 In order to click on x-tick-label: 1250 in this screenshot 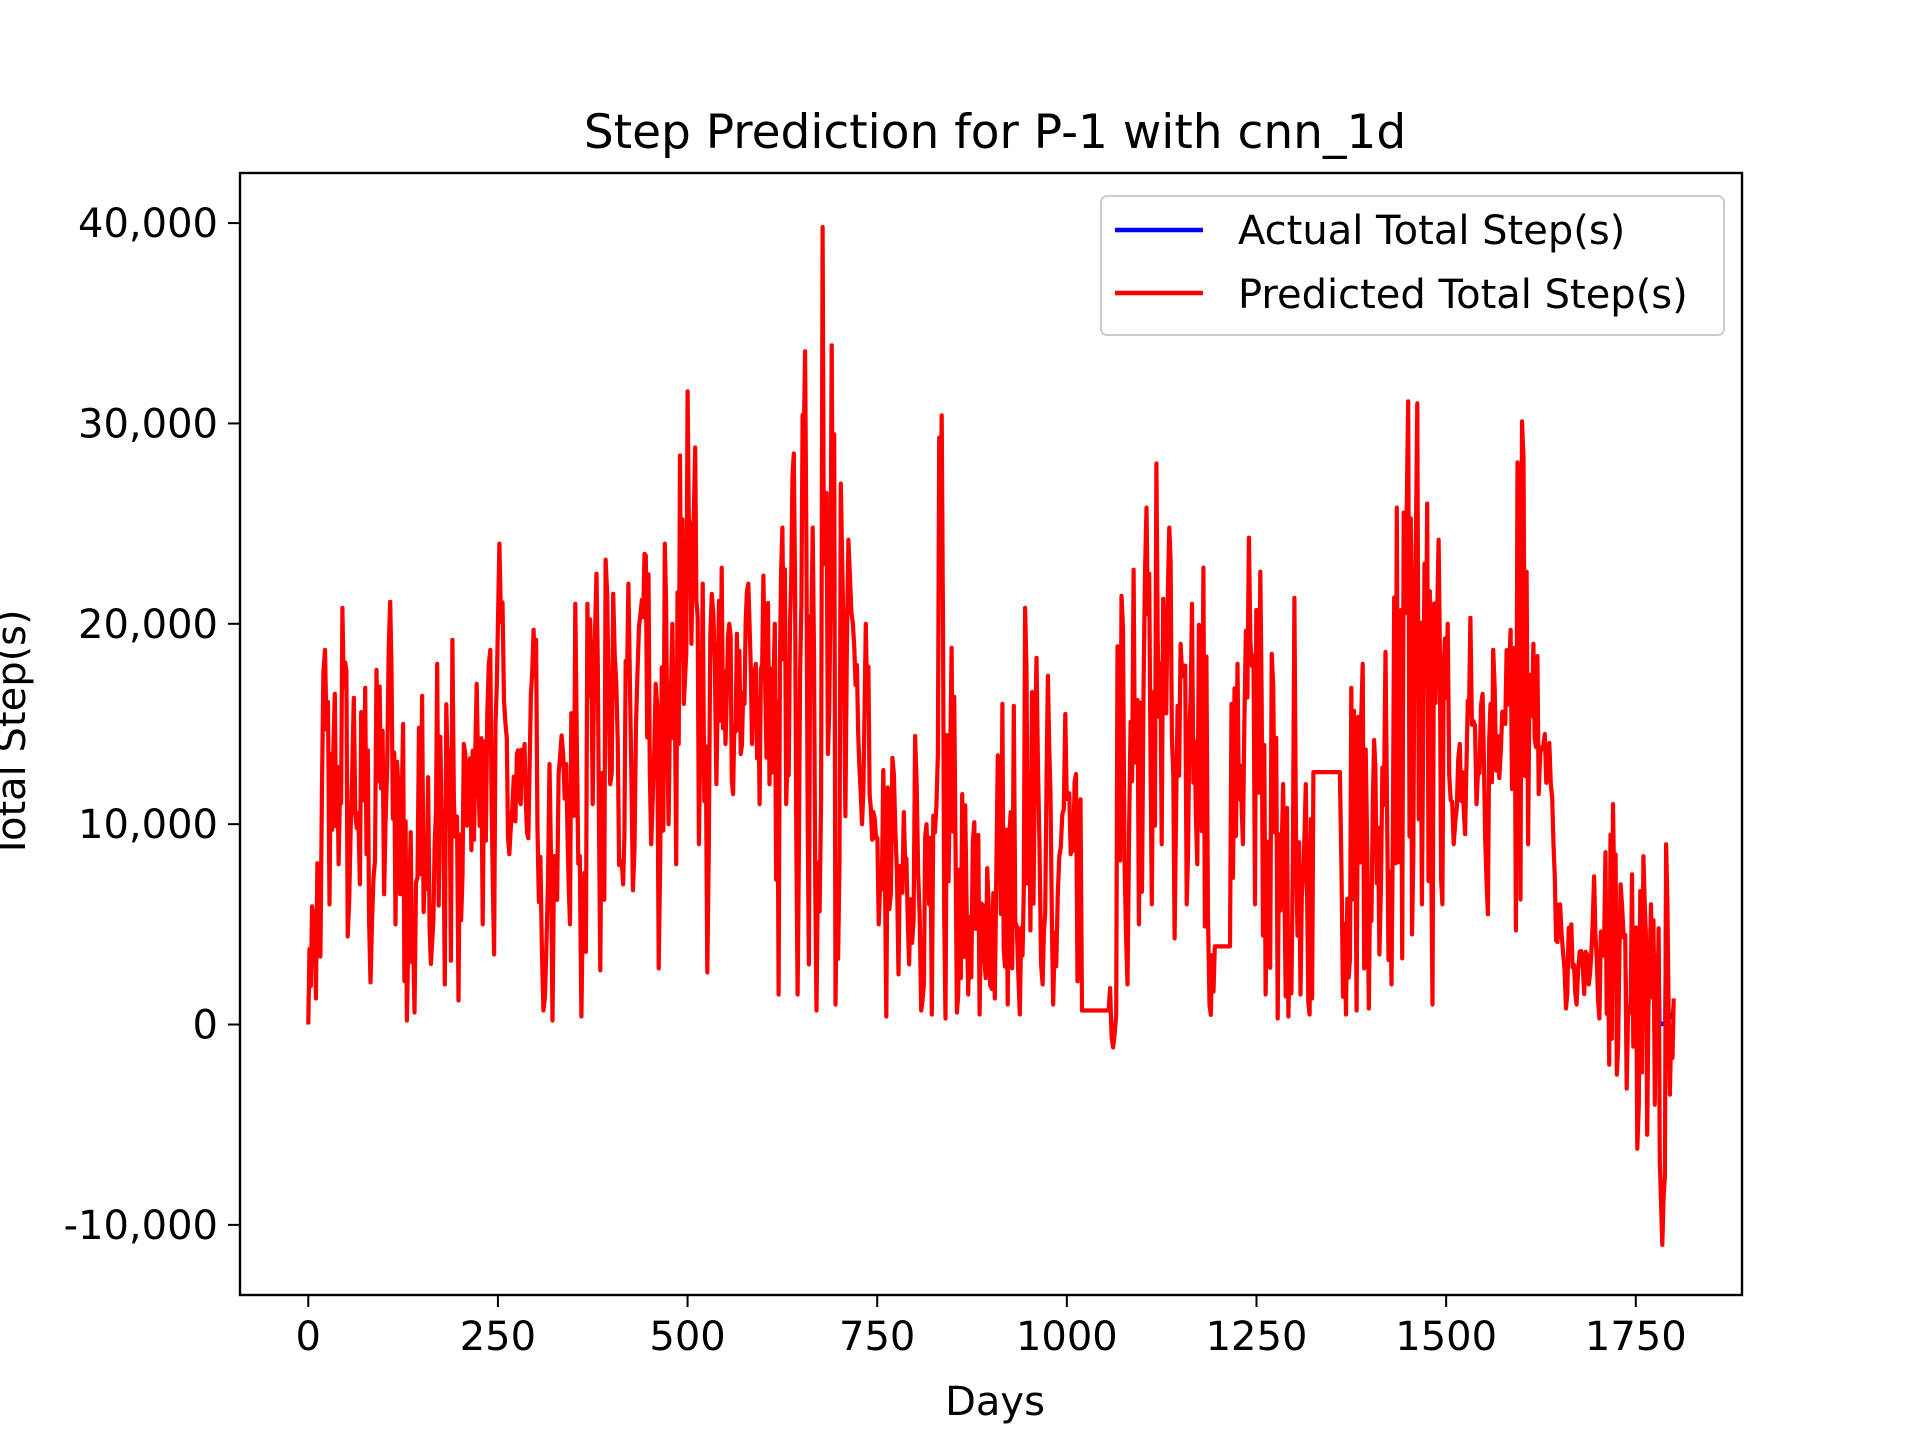, I will do `click(1257, 1337)`.